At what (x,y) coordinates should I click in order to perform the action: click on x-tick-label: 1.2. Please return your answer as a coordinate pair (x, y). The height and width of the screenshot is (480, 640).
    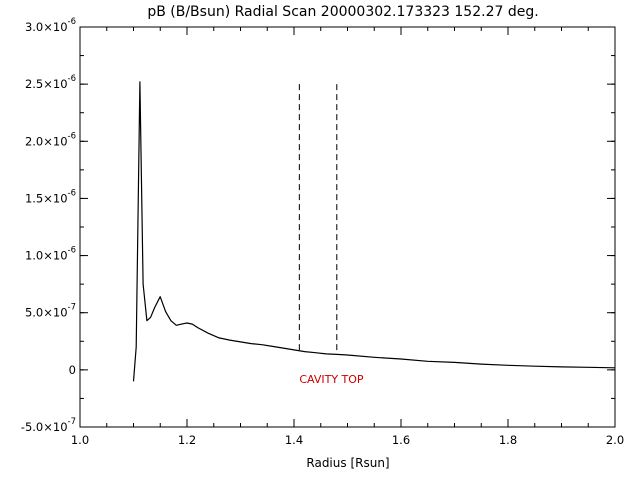
    Looking at the image, I should click on (187, 440).